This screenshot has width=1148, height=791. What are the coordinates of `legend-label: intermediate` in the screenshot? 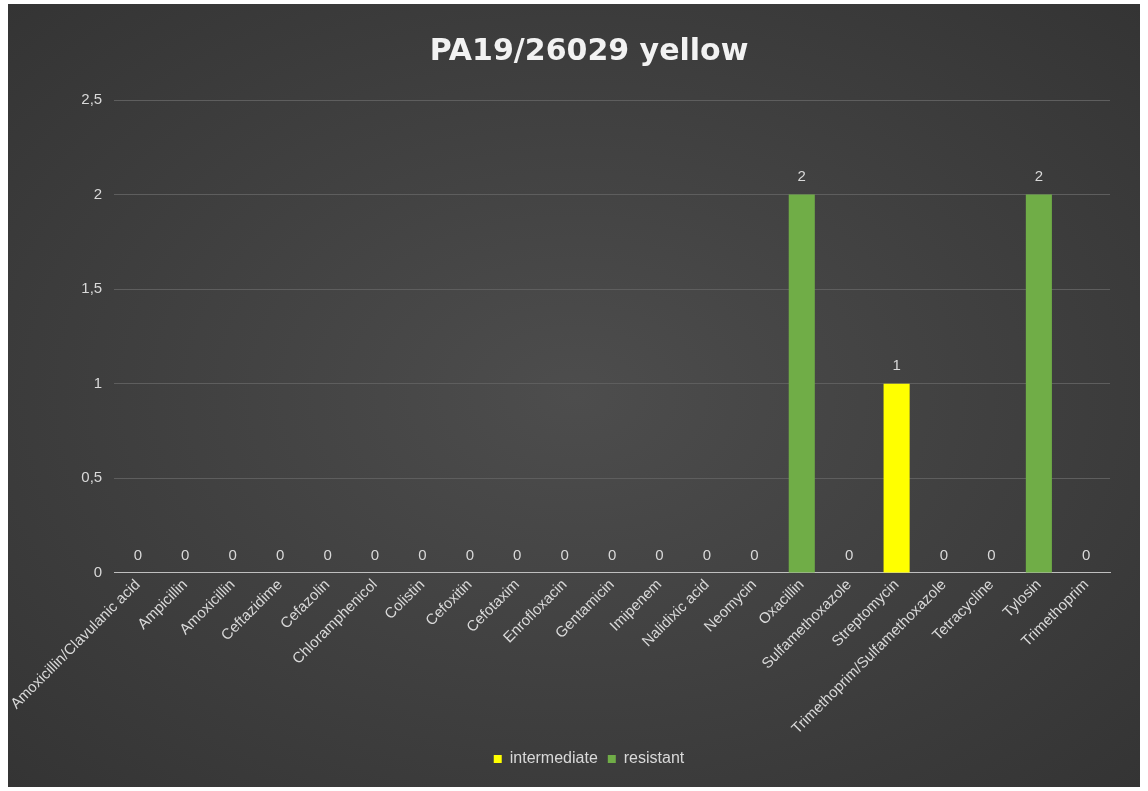 It's located at (553, 758).